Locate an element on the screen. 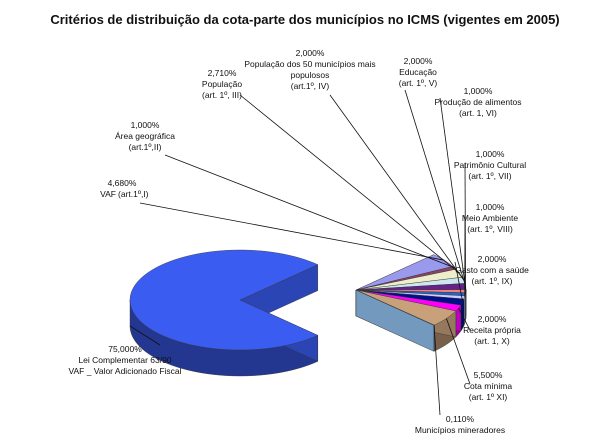  note-label: (art. 1º, V) is located at coordinates (418, 83).